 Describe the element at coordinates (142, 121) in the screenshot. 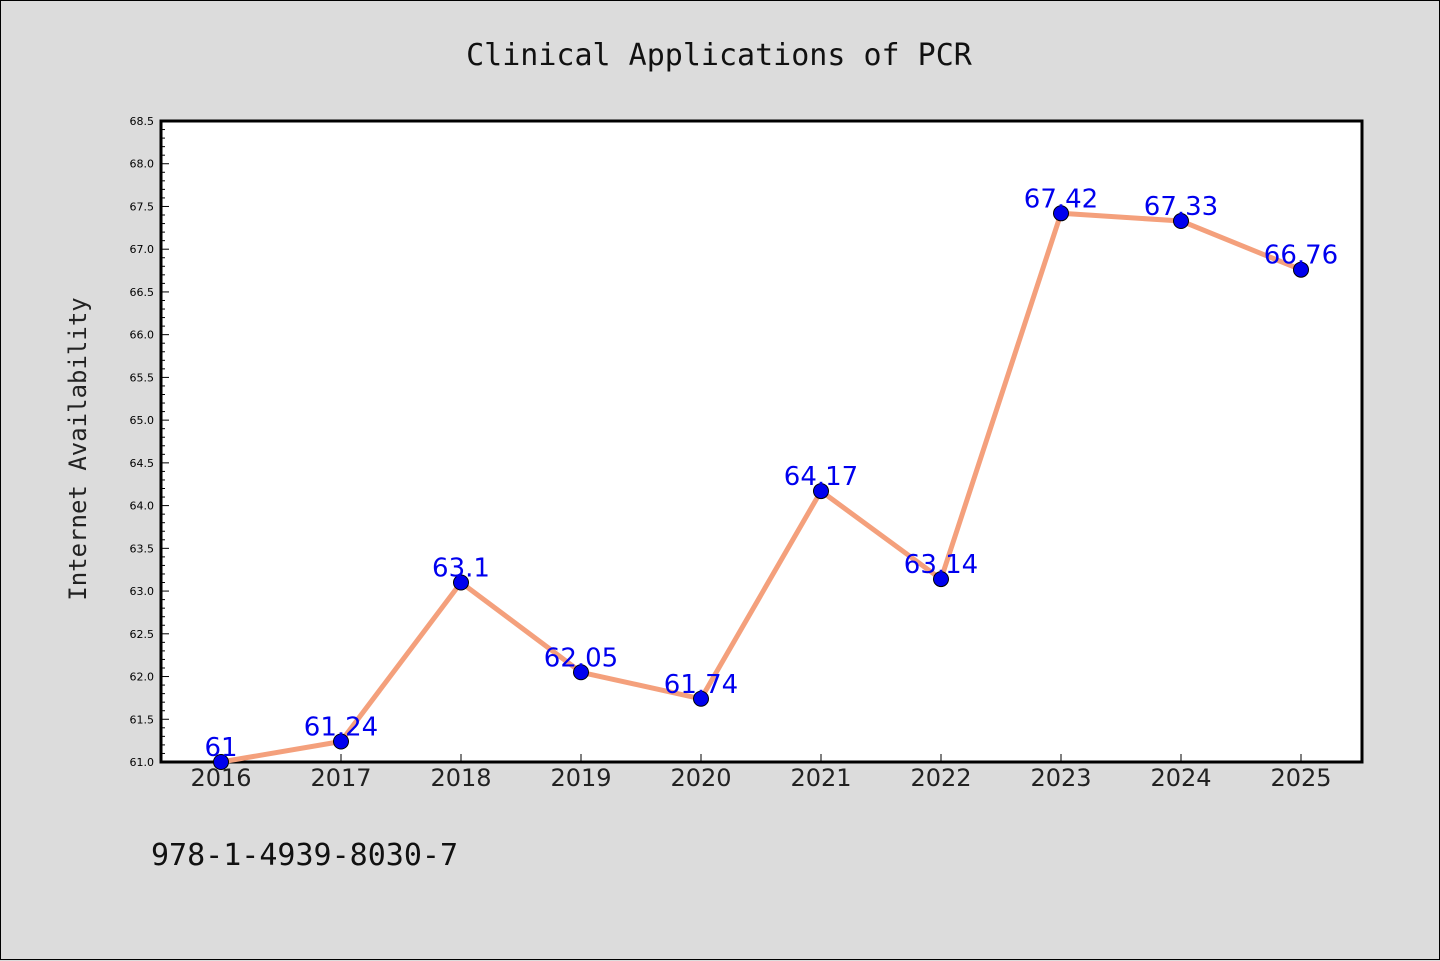

I see `y-tick-label: 68.5` at that location.